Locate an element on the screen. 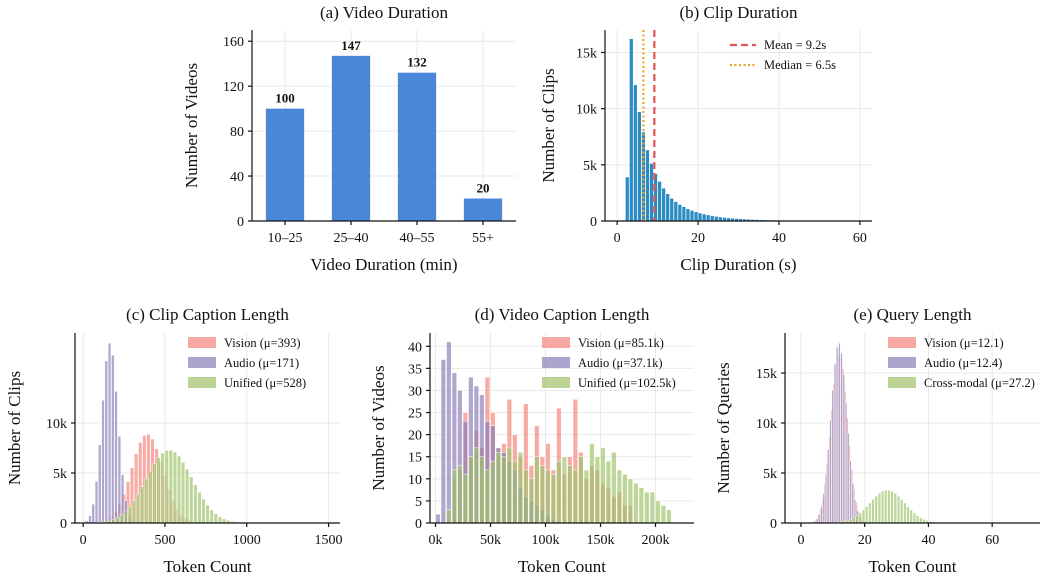  x-tick-label: 100k is located at coordinates (546, 540).